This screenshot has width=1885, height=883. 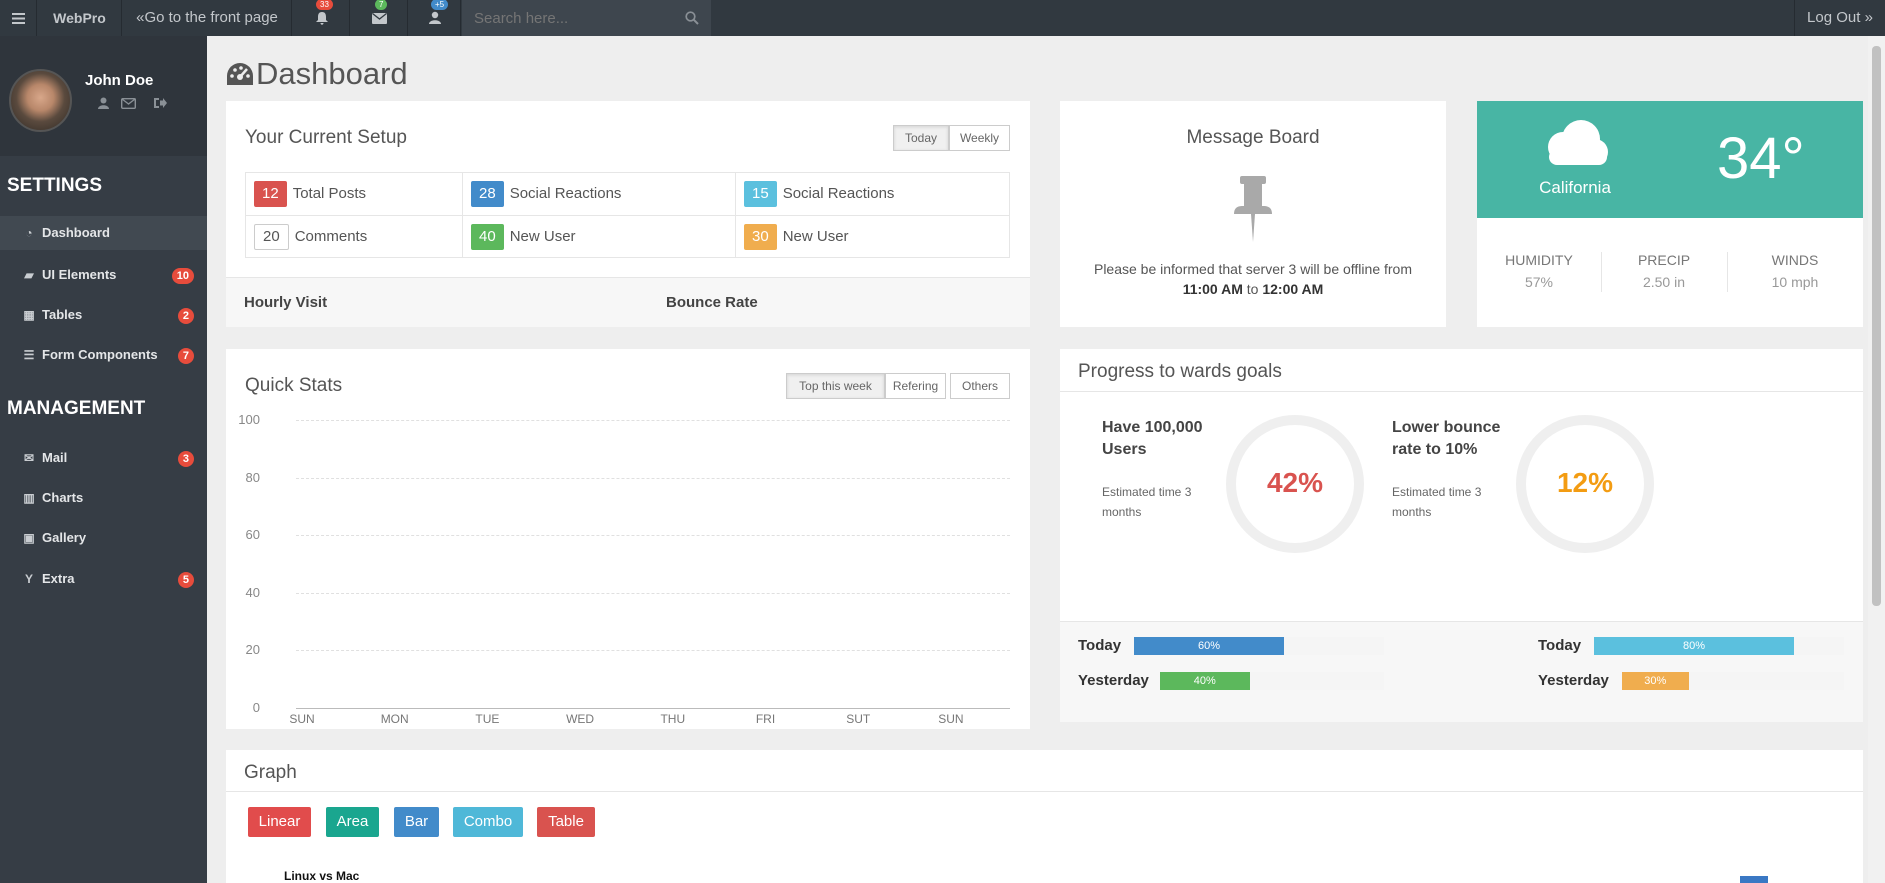 What do you see at coordinates (1437, 502) in the screenshot?
I see `goal2-estimate: Estimated time 3 months` at bounding box center [1437, 502].